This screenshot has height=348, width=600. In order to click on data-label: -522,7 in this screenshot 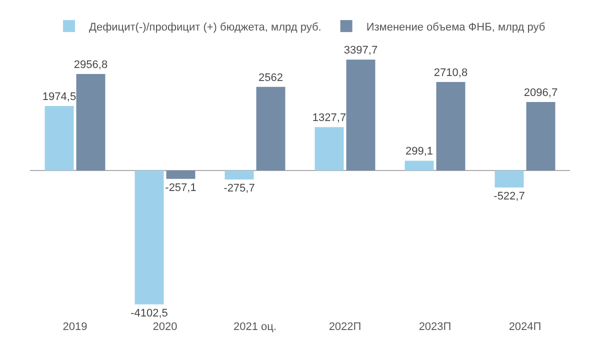, I will do `click(509, 196)`.